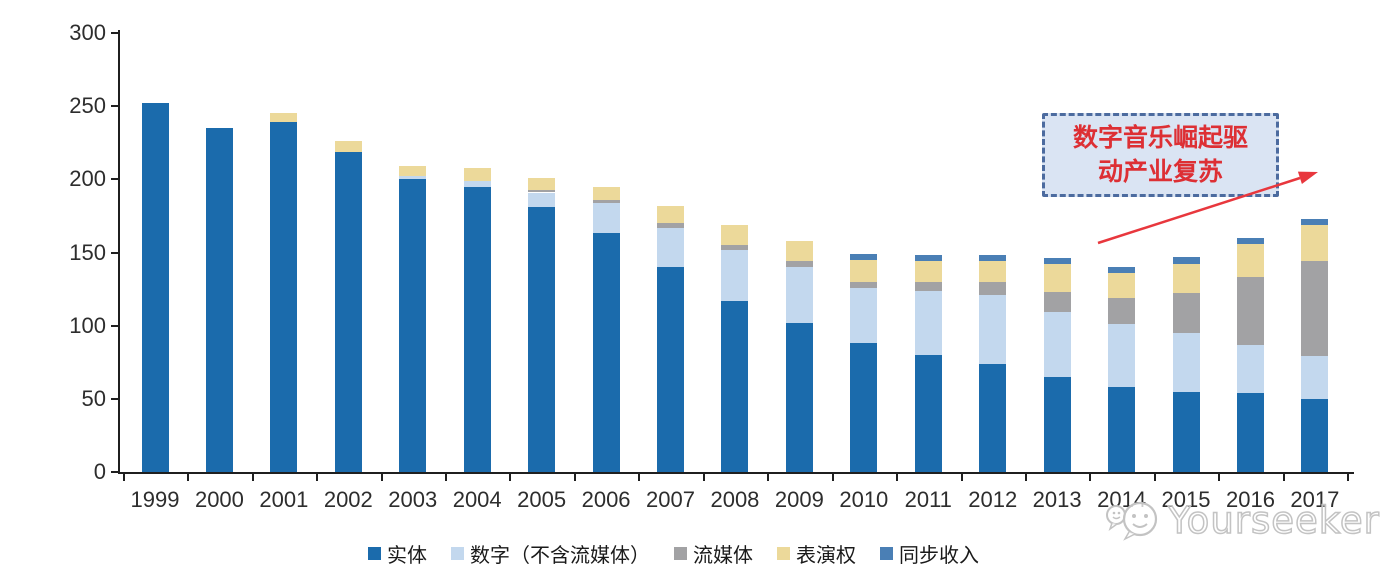 The width and height of the screenshot is (1398, 582). I want to click on bar-segment-表演权-2016, so click(1250, 260).